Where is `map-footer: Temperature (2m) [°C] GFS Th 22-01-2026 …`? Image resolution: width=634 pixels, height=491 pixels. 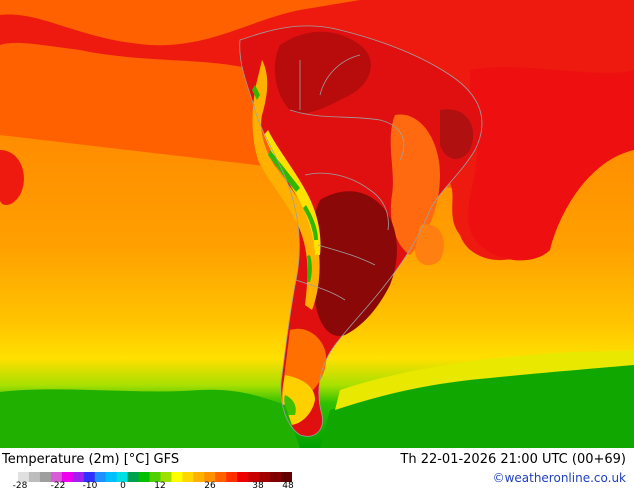 map-footer: Temperature (2m) [°C] GFS Th 22-01-2026 … is located at coordinates (317, 469).